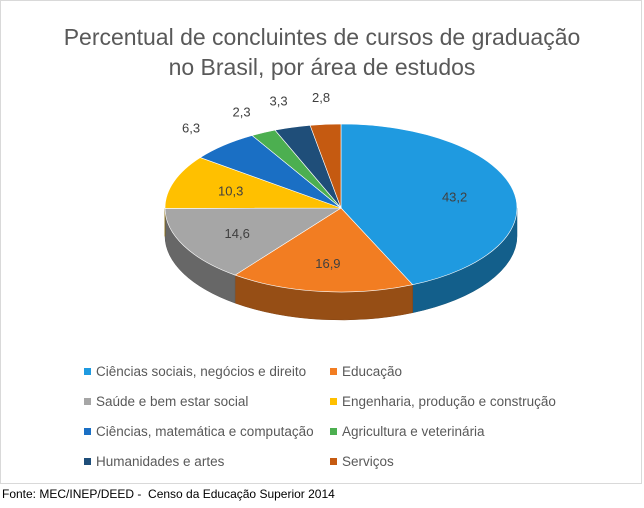 The image size is (644, 508). I want to click on pie-slice-saude-e-bem-estar-social, so click(253, 241).